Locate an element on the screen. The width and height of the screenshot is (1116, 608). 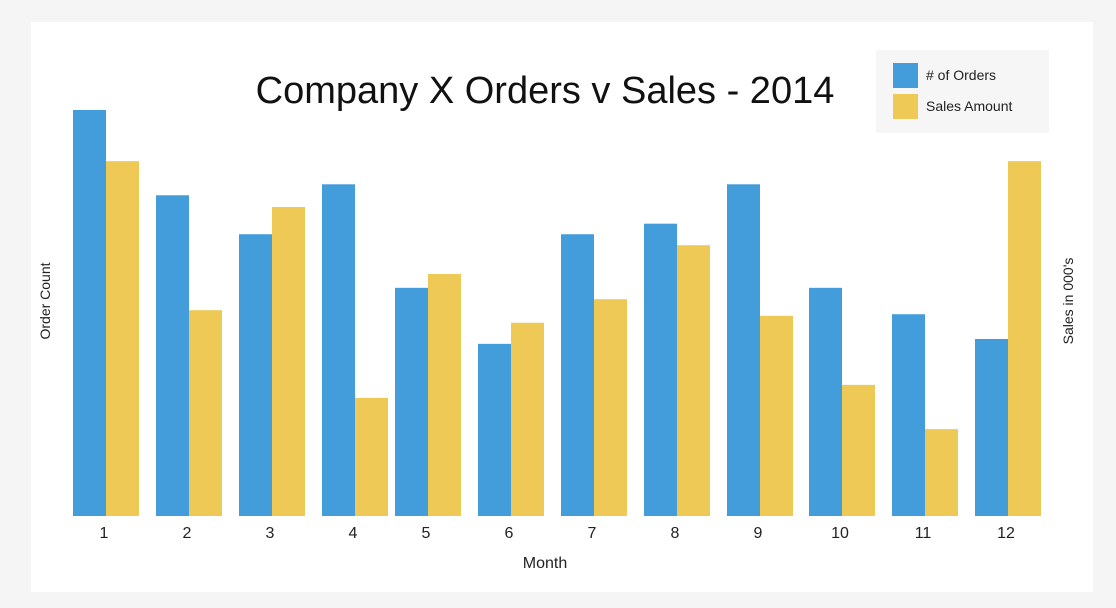
x-tick-label-10: 10 is located at coordinates (840, 533).